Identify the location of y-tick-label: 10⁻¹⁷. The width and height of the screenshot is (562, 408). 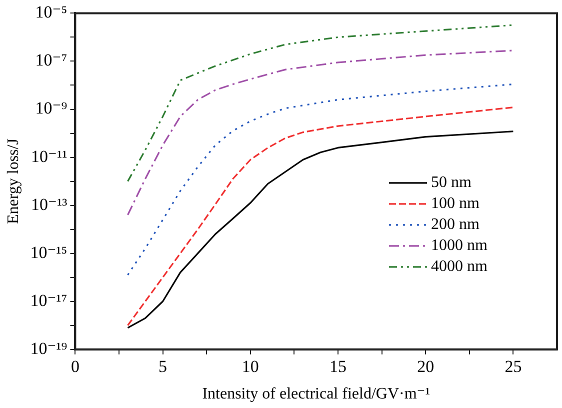
(49, 300).